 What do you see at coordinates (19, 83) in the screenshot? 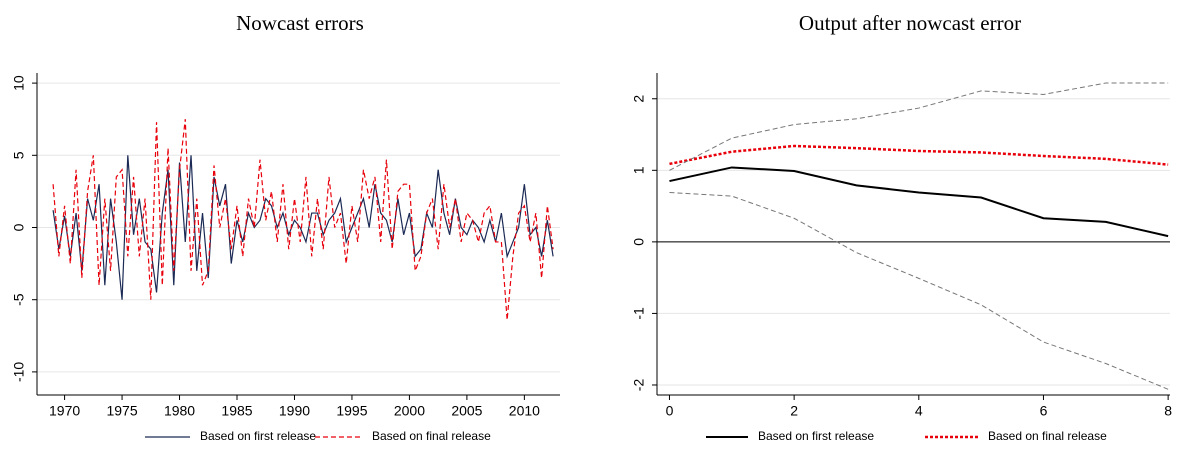
I see `y-tick-label: 10` at bounding box center [19, 83].